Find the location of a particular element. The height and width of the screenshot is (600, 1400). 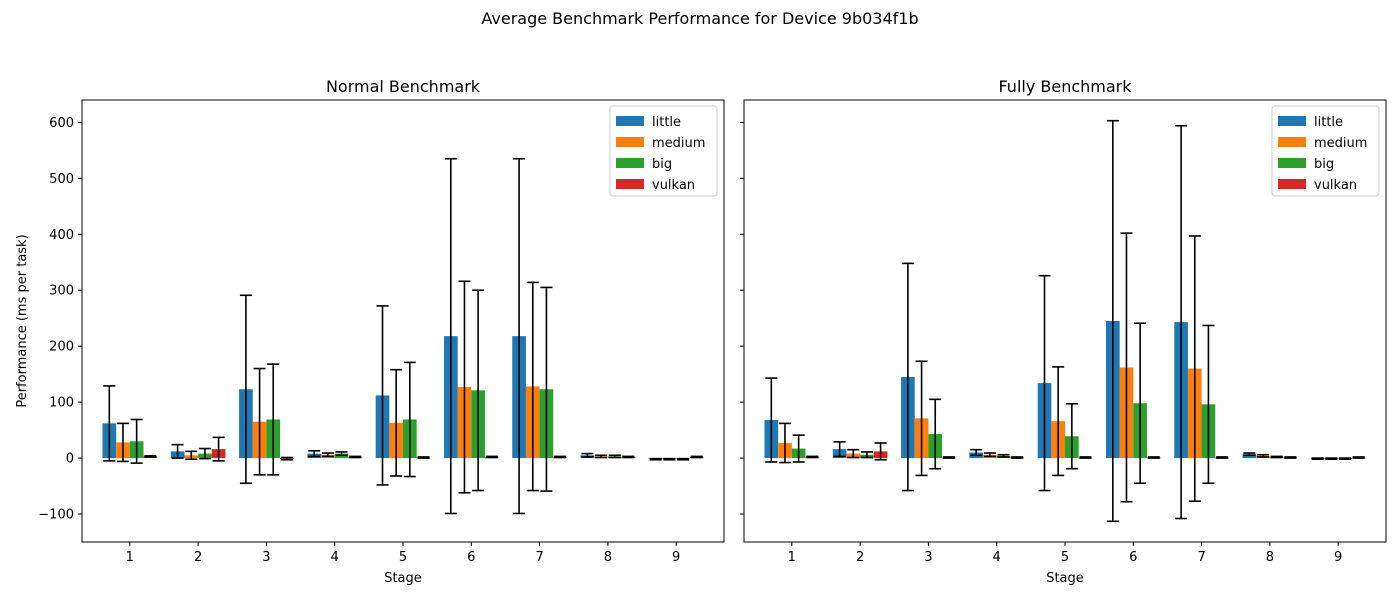

chart-title: Normal Benchmark is located at coordinates (403, 86).